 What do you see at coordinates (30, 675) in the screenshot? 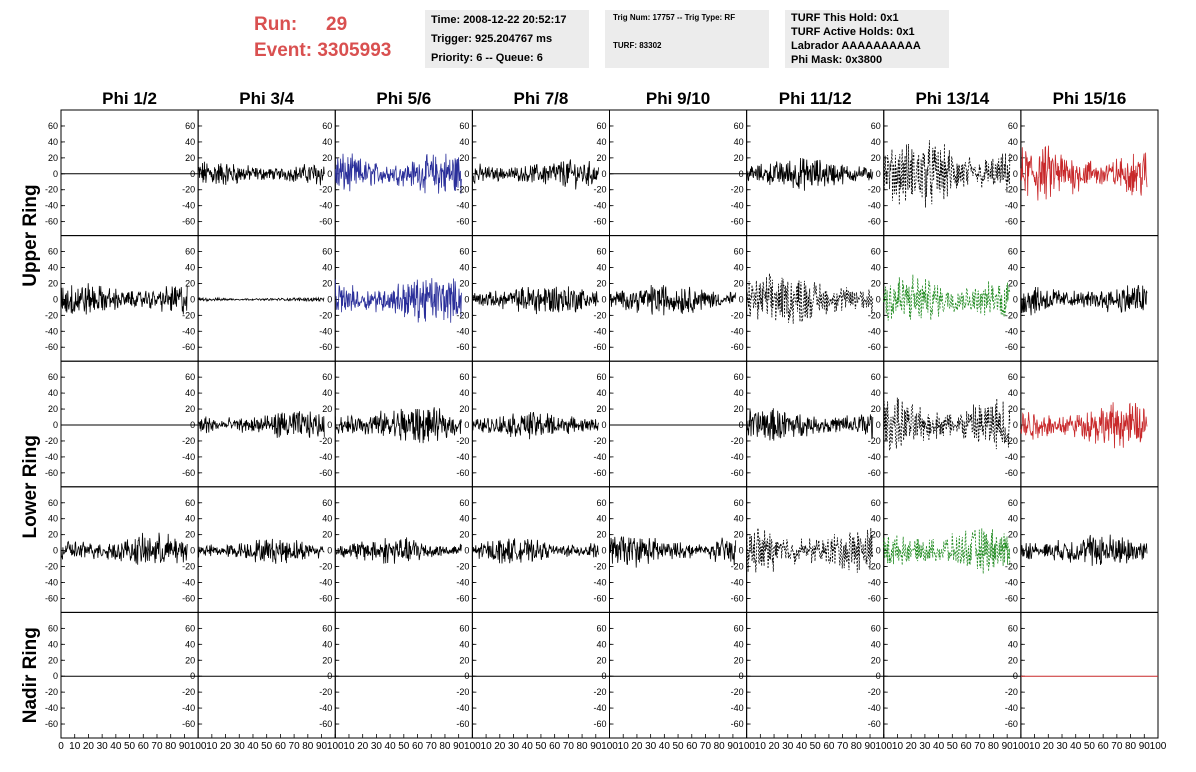
I see `ring-label: Nadir Ring` at bounding box center [30, 675].